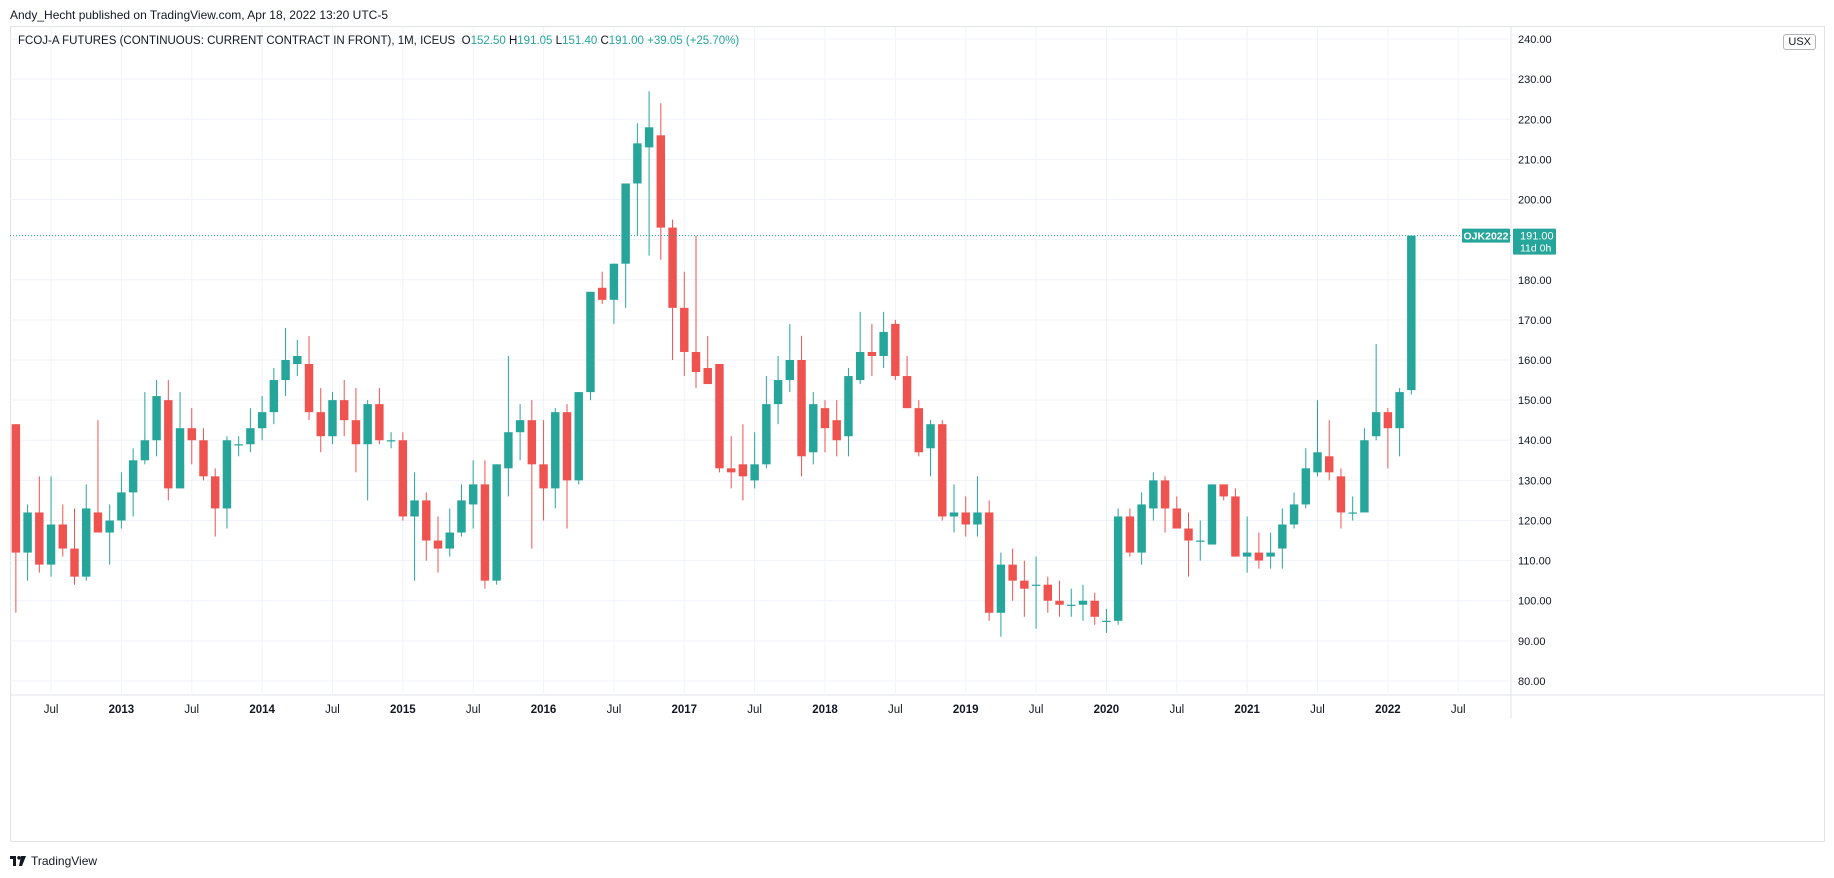  What do you see at coordinates (18, 861) in the screenshot?
I see `tradingview-logo-icon` at bounding box center [18, 861].